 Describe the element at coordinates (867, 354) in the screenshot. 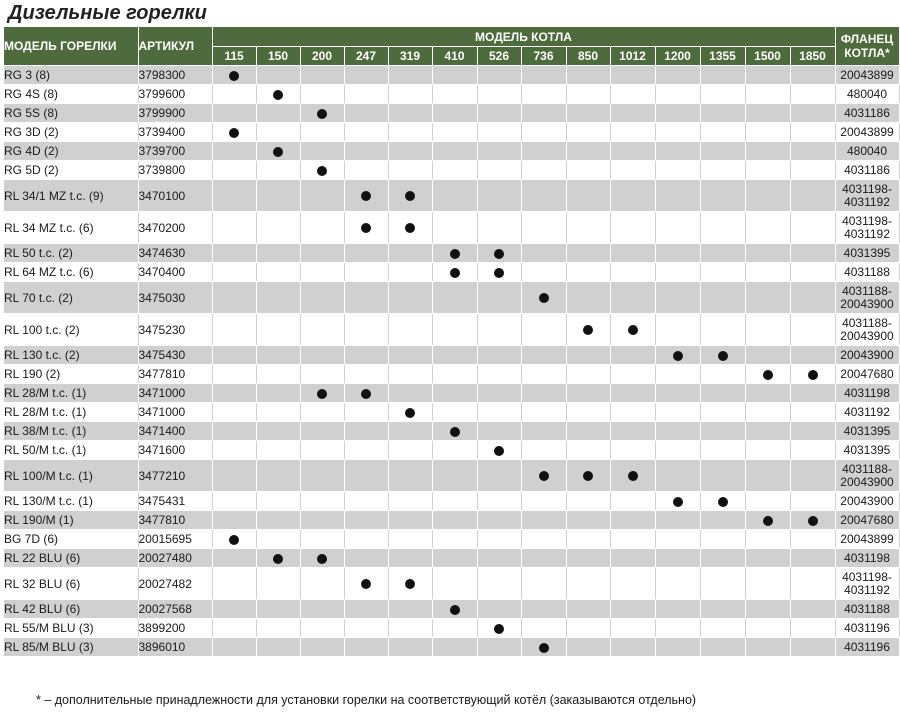

I see `flange-value: 20043900` at that location.